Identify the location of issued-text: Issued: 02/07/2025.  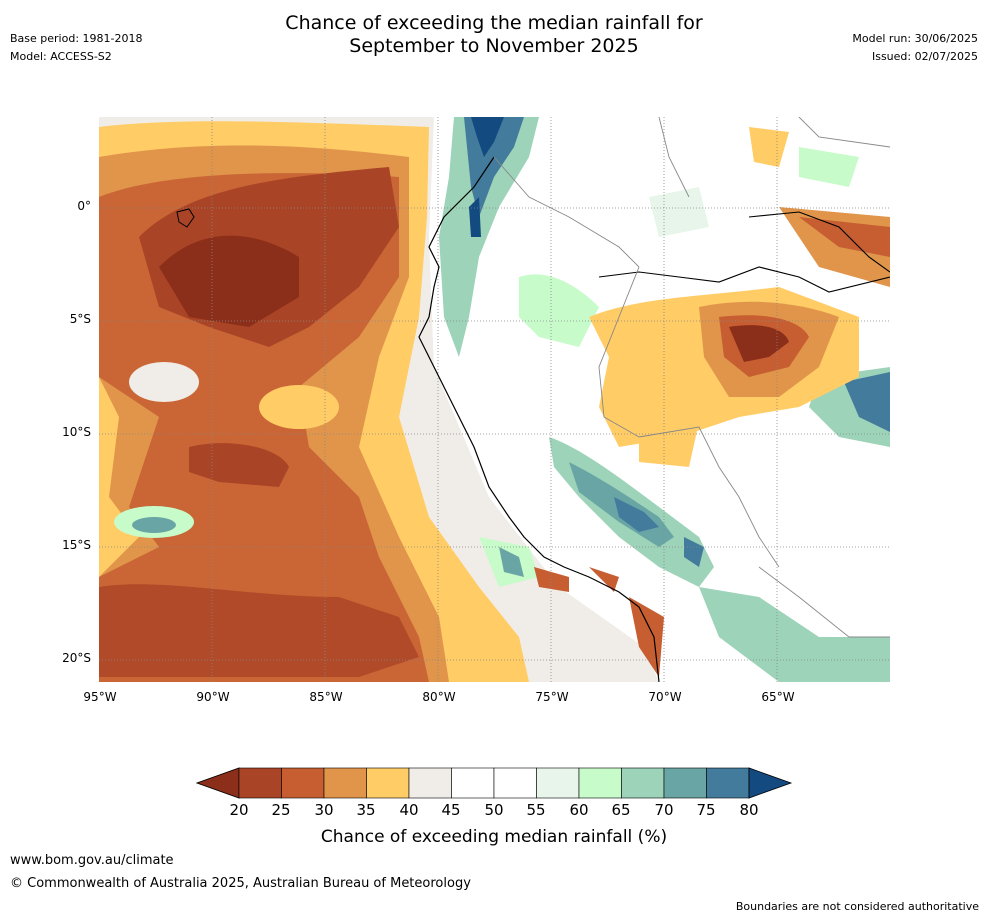
(924, 56).